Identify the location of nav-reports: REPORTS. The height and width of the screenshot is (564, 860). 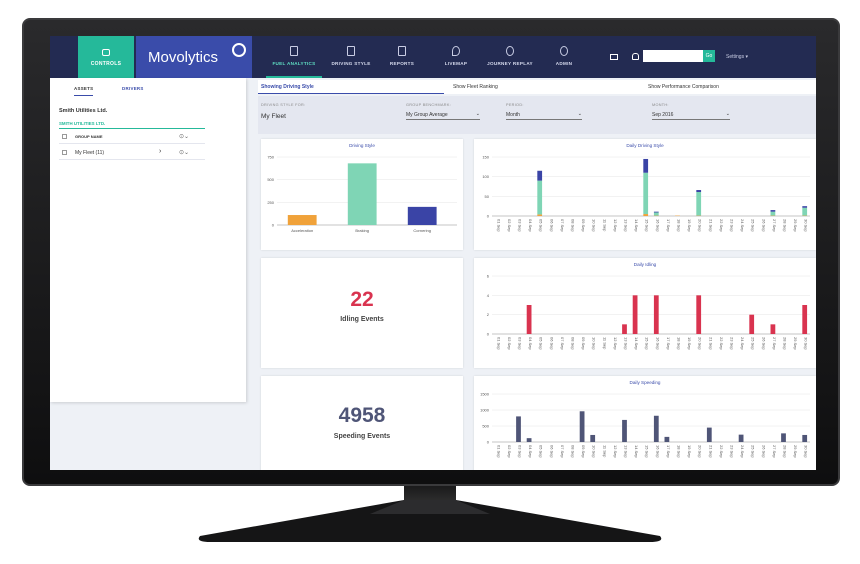
(402, 57).